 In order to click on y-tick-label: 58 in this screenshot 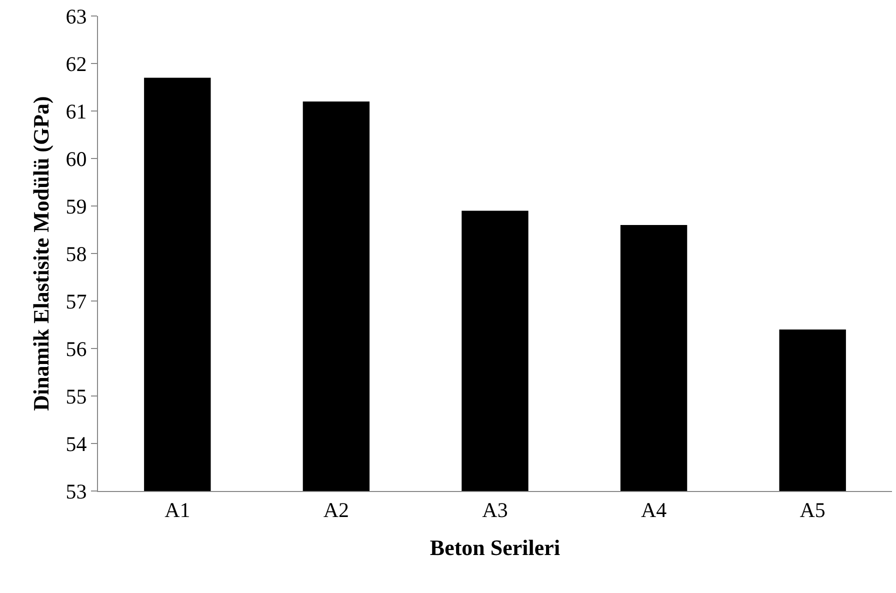, I will do `click(76, 254)`.